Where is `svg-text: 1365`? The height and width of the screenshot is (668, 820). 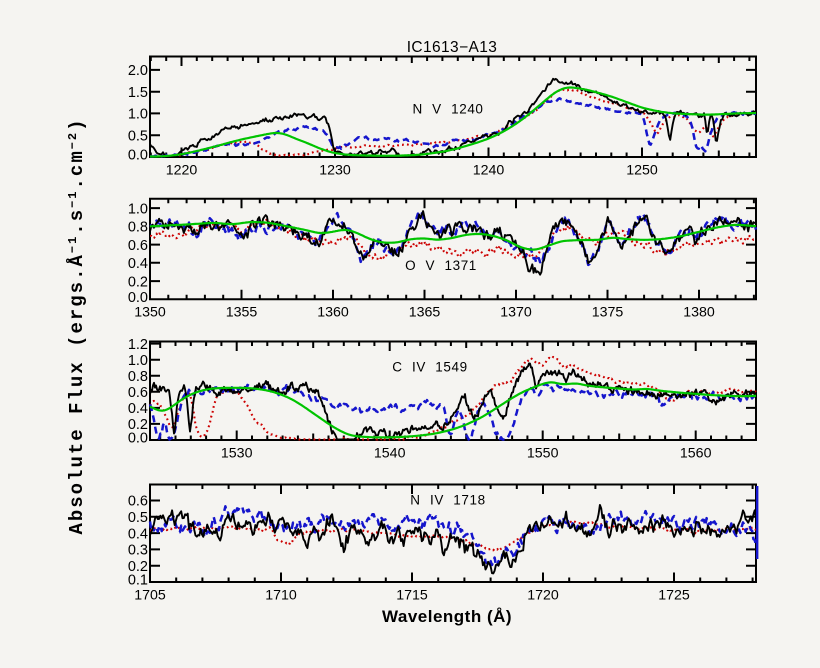 svg-text: 1365 is located at coordinates (425, 313).